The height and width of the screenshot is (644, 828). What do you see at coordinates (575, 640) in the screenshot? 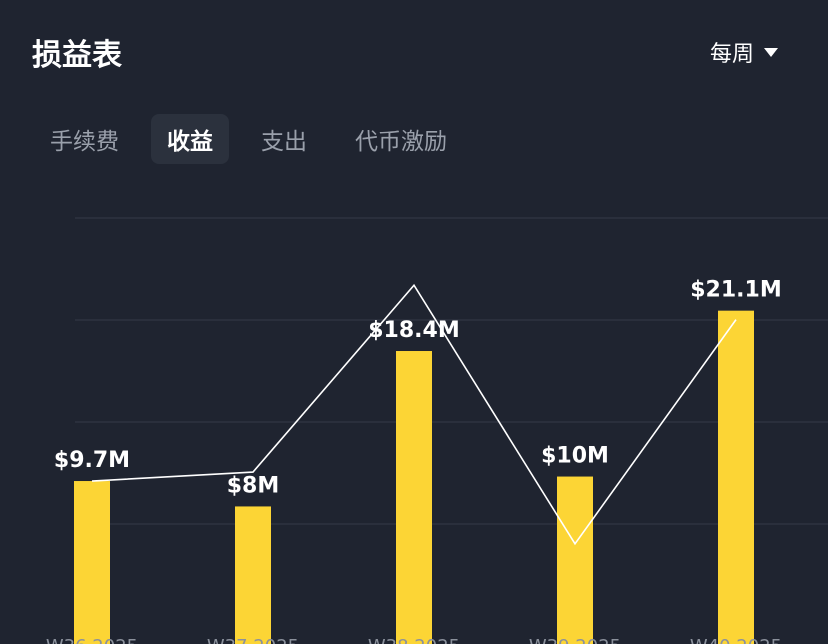
I see `x-tick-label-3: W39 2025` at bounding box center [575, 640].